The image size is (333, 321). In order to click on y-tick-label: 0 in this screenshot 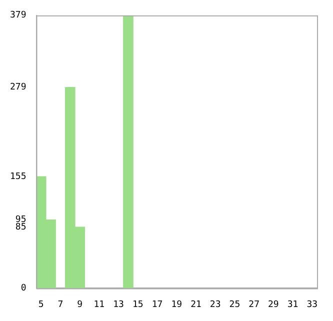, I will do `click(23, 289)`.